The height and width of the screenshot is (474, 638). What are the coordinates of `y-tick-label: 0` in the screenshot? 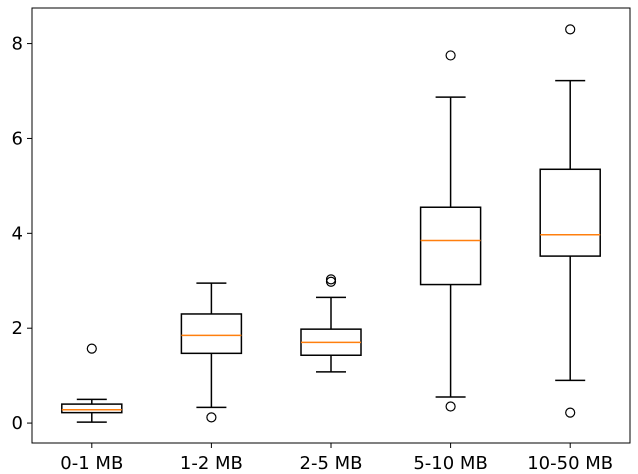 It's located at (17, 423).